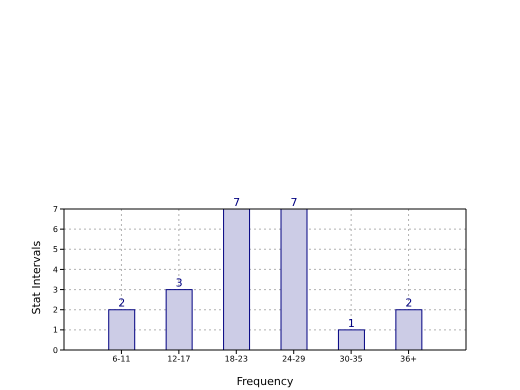 The width and height of the screenshot is (520, 390). What do you see at coordinates (55, 249) in the screenshot?
I see `y-tick-label: 5` at bounding box center [55, 249].